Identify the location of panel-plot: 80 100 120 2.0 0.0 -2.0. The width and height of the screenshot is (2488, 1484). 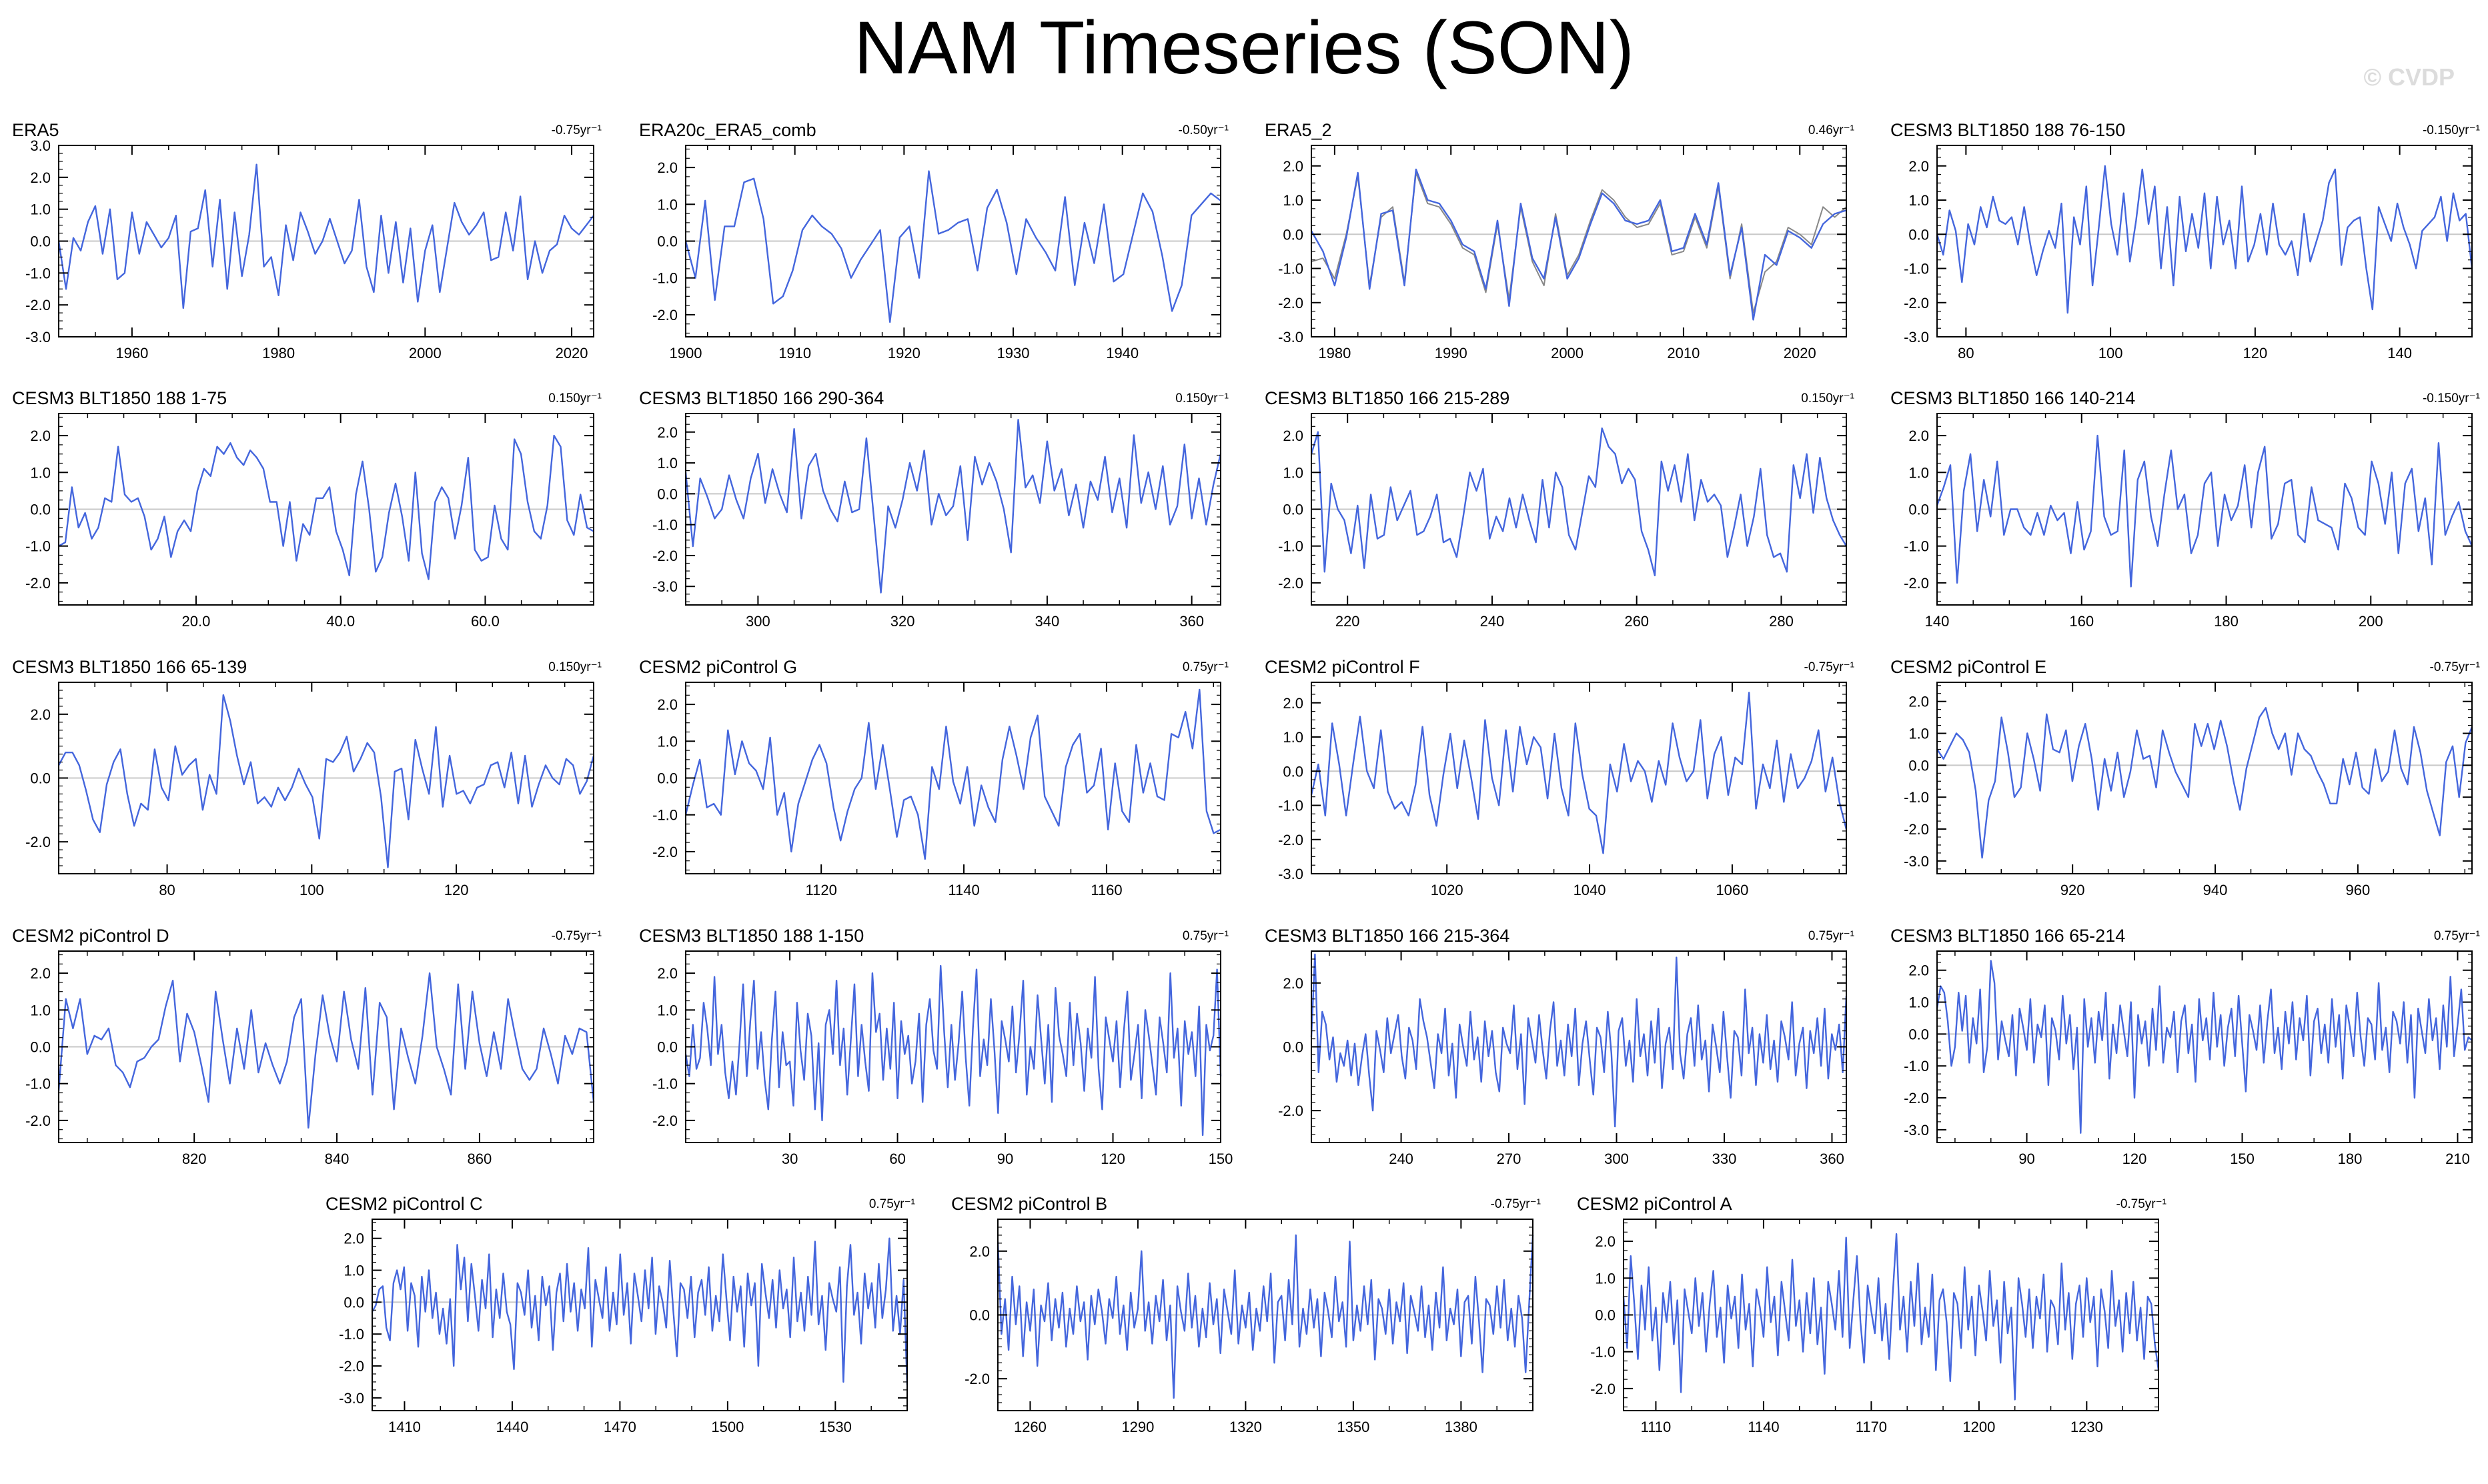
(310, 790).